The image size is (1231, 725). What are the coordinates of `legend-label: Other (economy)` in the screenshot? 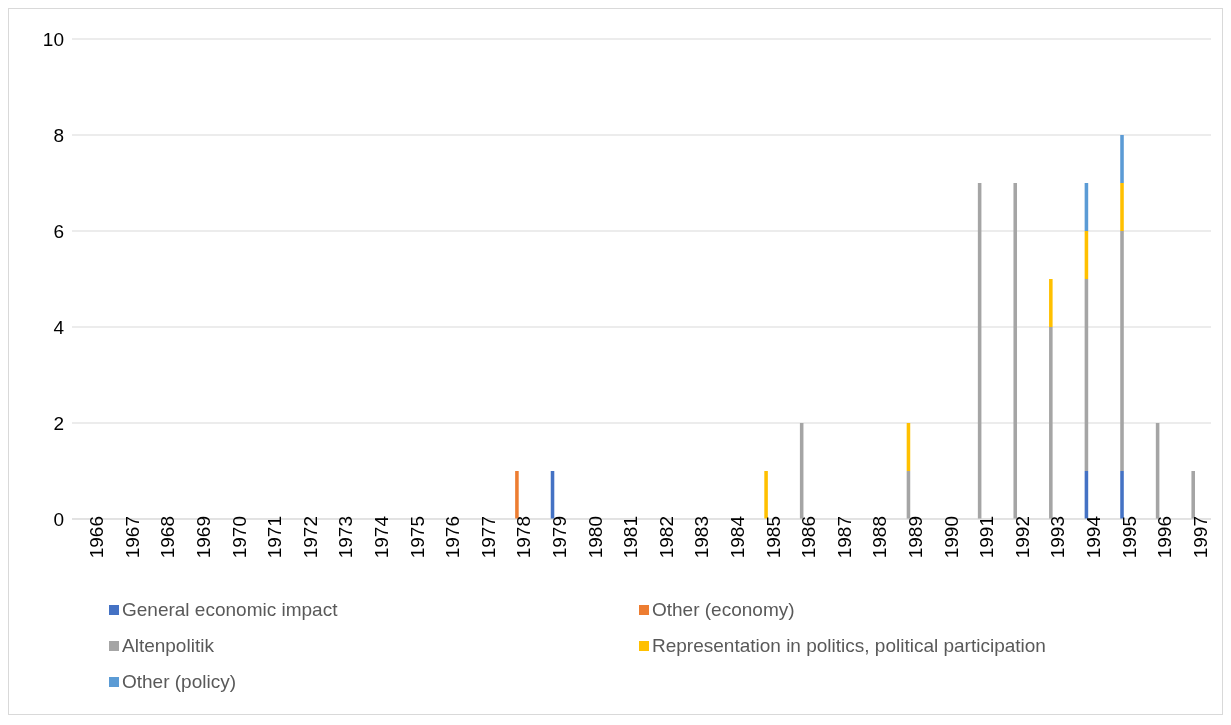 It's located at (723, 610).